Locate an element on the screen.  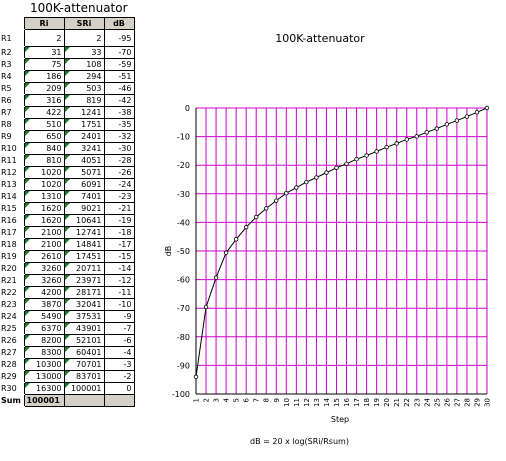
row-label: R28 is located at coordinates (9, 364).